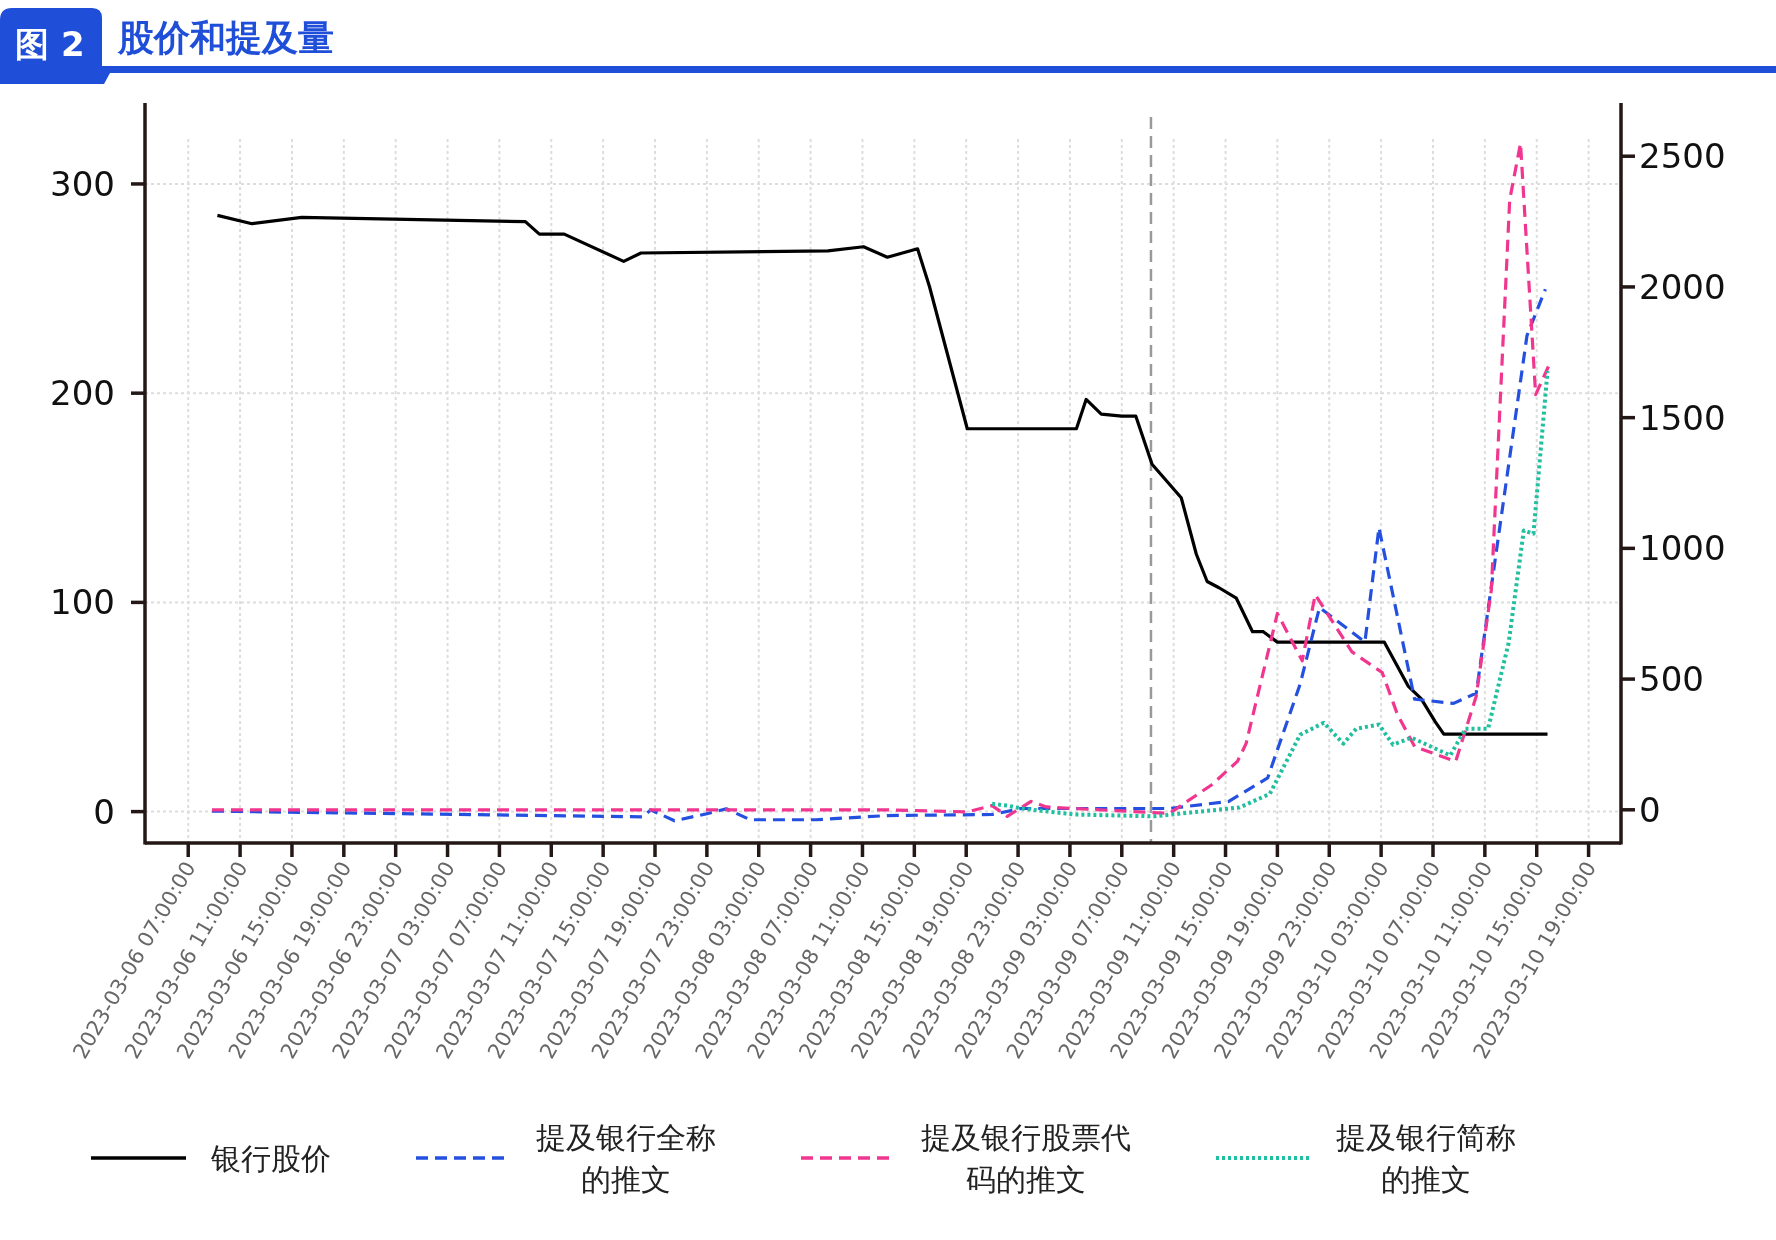 The width and height of the screenshot is (1776, 1240). Describe the element at coordinates (1682, 156) in the screenshot. I see `y2-tick-label: 2500` at that location.